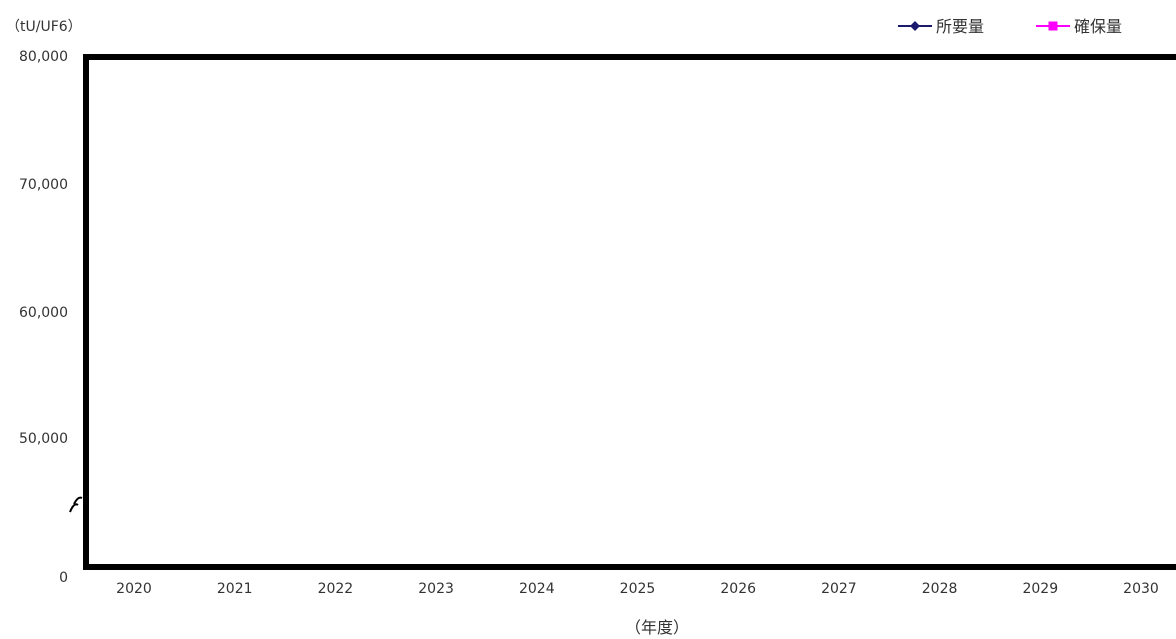  Describe the element at coordinates (63, 578) in the screenshot. I see `y-tick-label: 0` at that location.